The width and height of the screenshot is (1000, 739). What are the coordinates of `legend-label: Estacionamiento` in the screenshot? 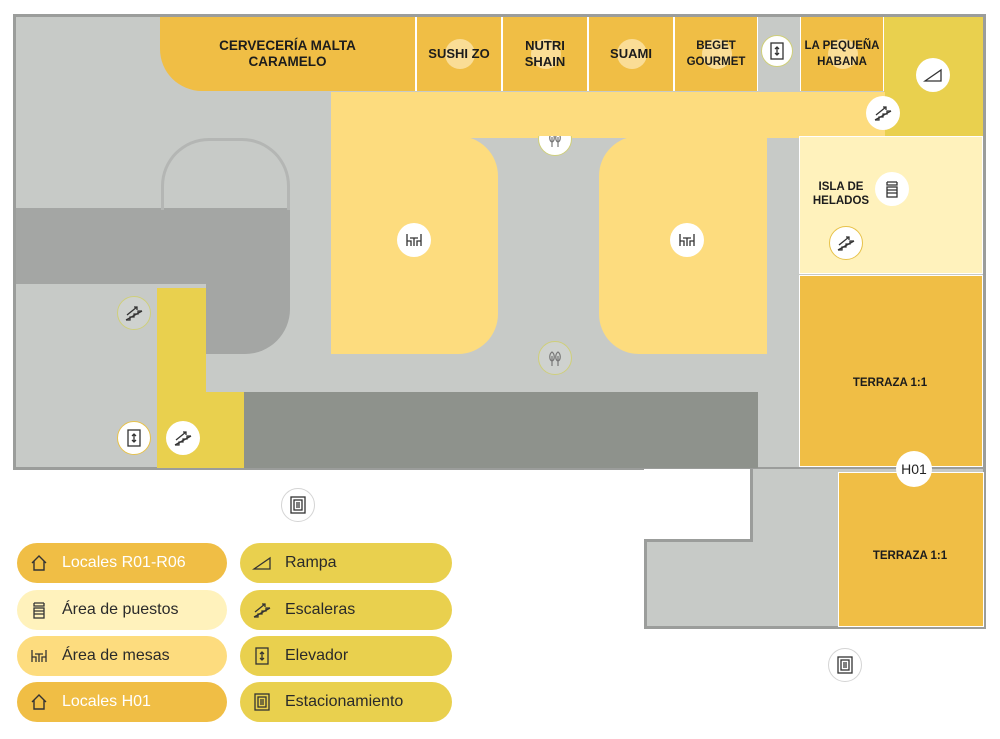 It's located at (344, 701).